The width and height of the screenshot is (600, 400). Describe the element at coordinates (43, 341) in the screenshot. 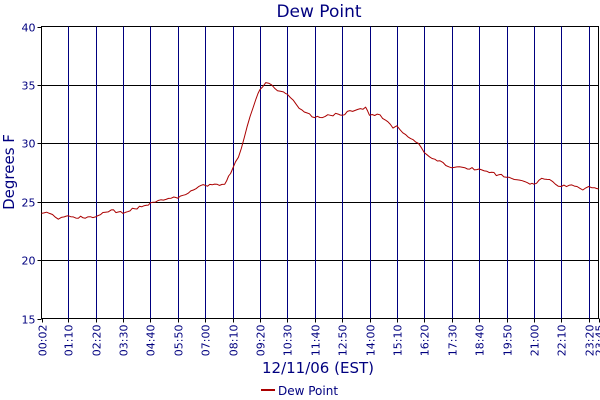

I see `x-tick-label: 00:02` at that location.